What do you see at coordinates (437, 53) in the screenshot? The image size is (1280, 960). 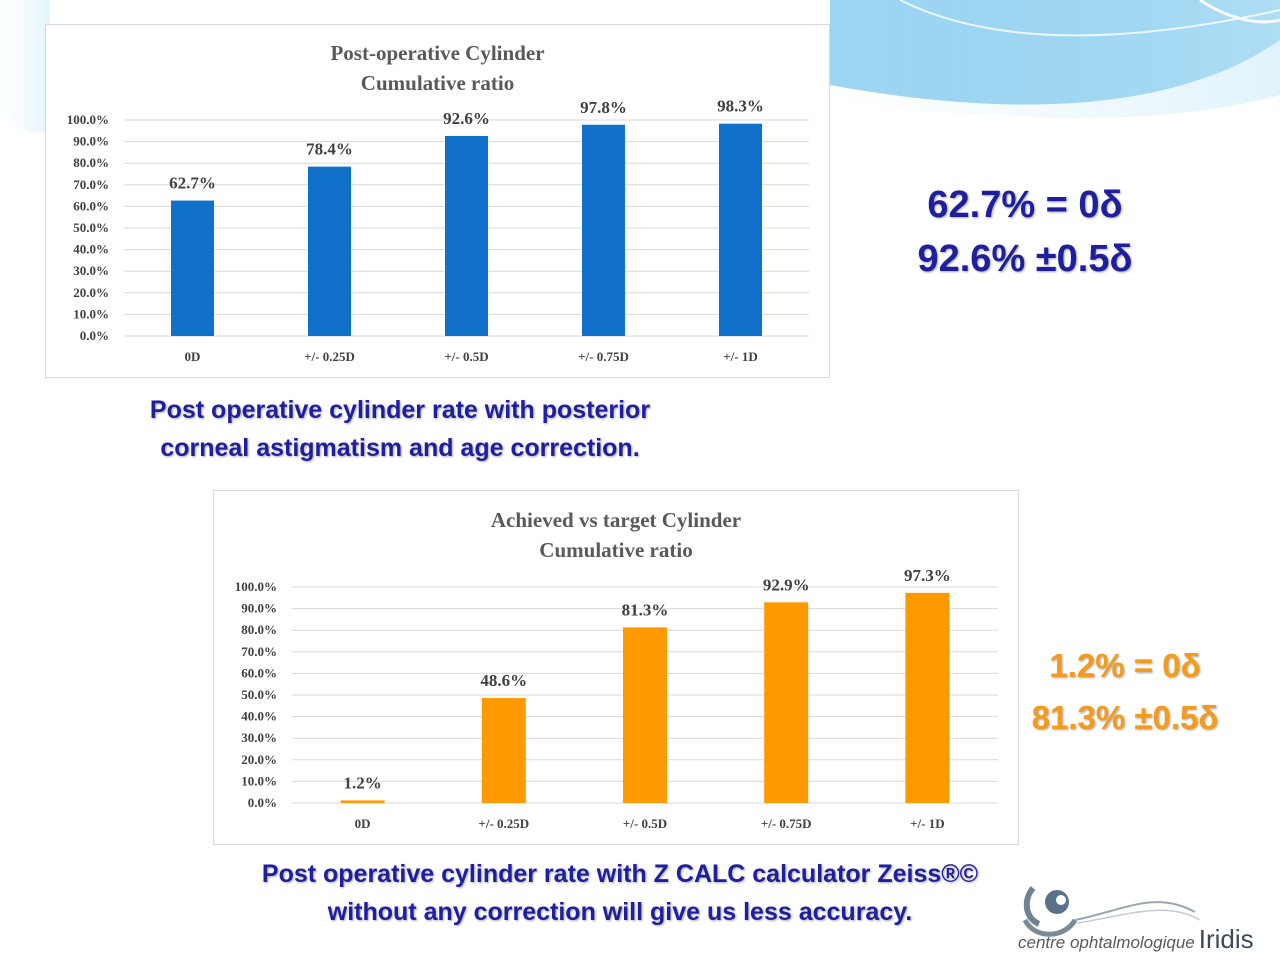 I see `chart1-title-line1: Post-operative Cylinder` at bounding box center [437, 53].